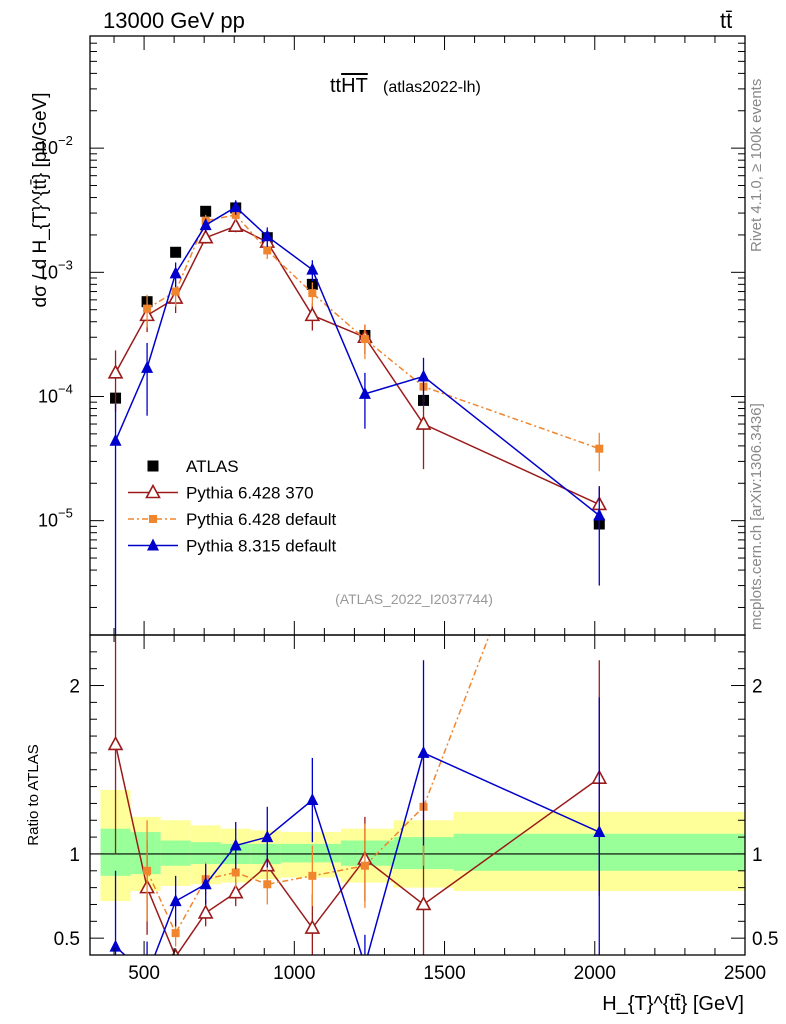  I want to click on analysis-id-label: (ATLAS_2022_I2037744), so click(414, 599).